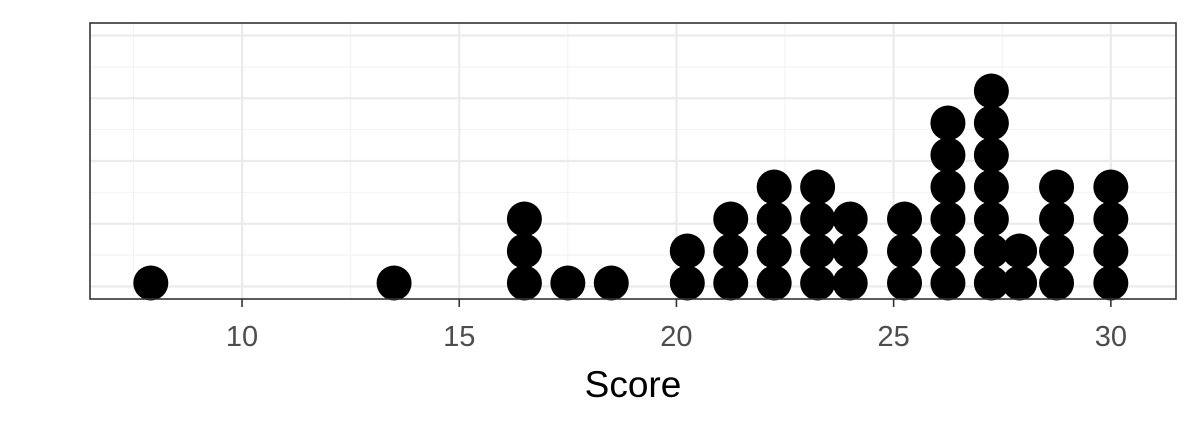 The image size is (1200, 432). Describe the element at coordinates (1111, 337) in the screenshot. I see `x-tick-label: 30` at that location.